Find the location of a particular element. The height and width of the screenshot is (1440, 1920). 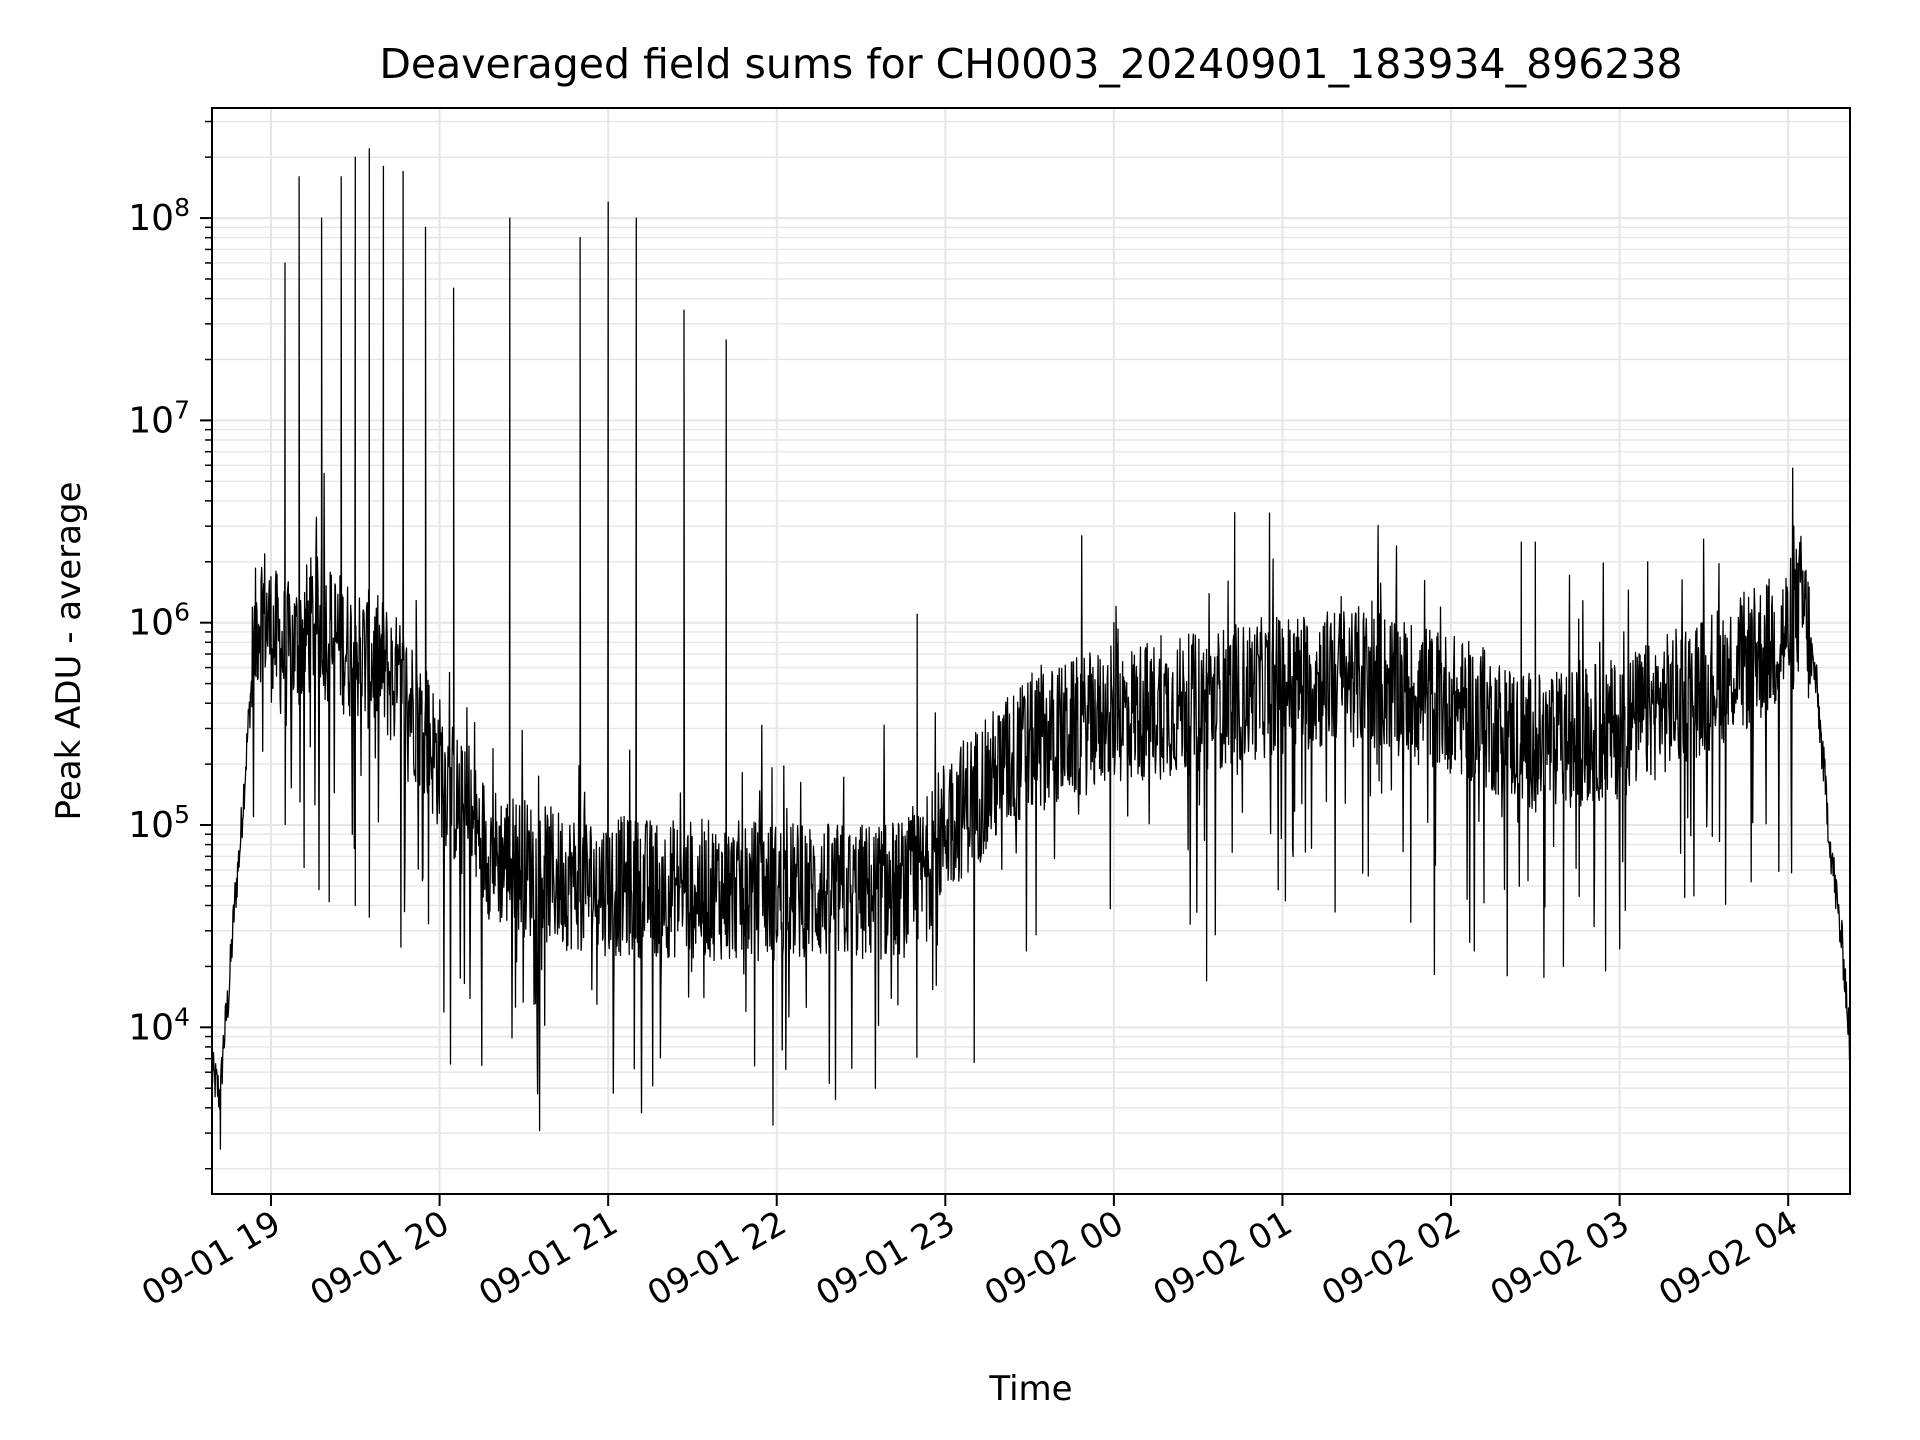

x-tick-label: 09-02 04 is located at coordinates (1728, 1258).